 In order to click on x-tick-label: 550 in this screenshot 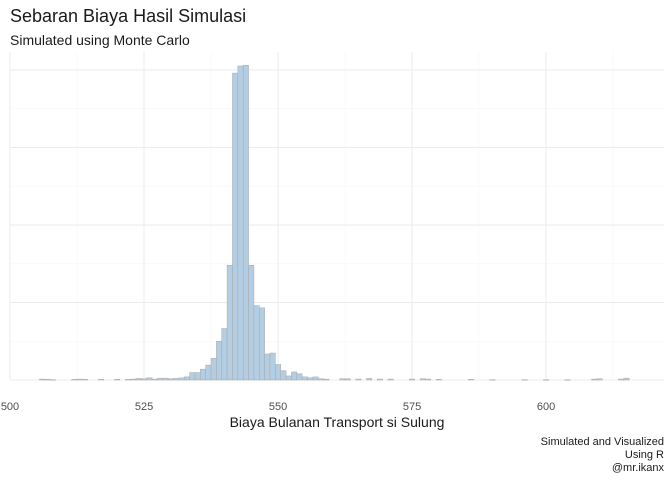, I will do `click(278, 407)`.